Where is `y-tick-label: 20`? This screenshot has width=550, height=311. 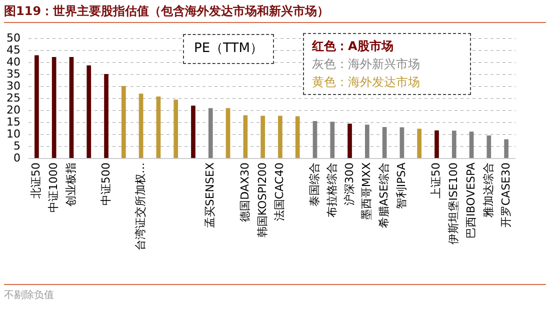 y-tick-label: 20 is located at coordinates (13, 110).